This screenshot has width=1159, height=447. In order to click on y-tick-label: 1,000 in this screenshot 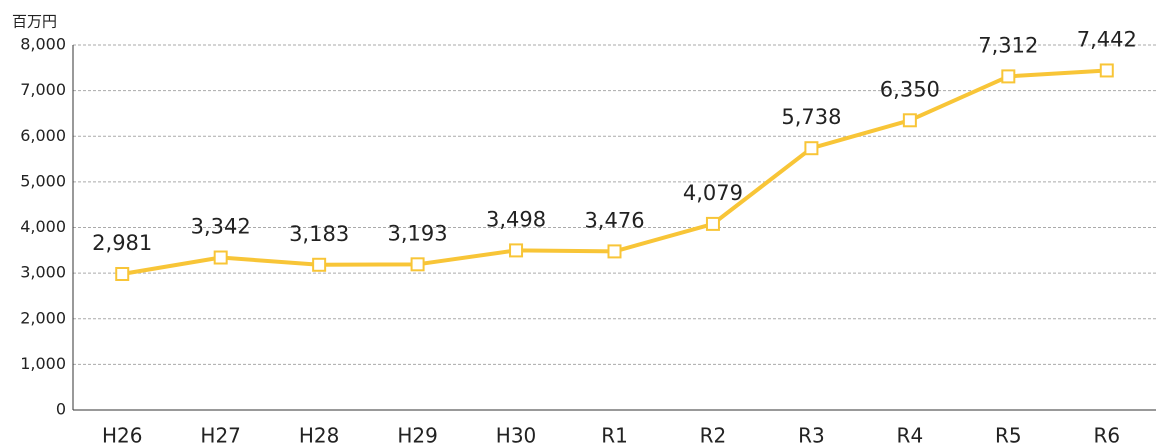, I will do `click(43, 363)`.